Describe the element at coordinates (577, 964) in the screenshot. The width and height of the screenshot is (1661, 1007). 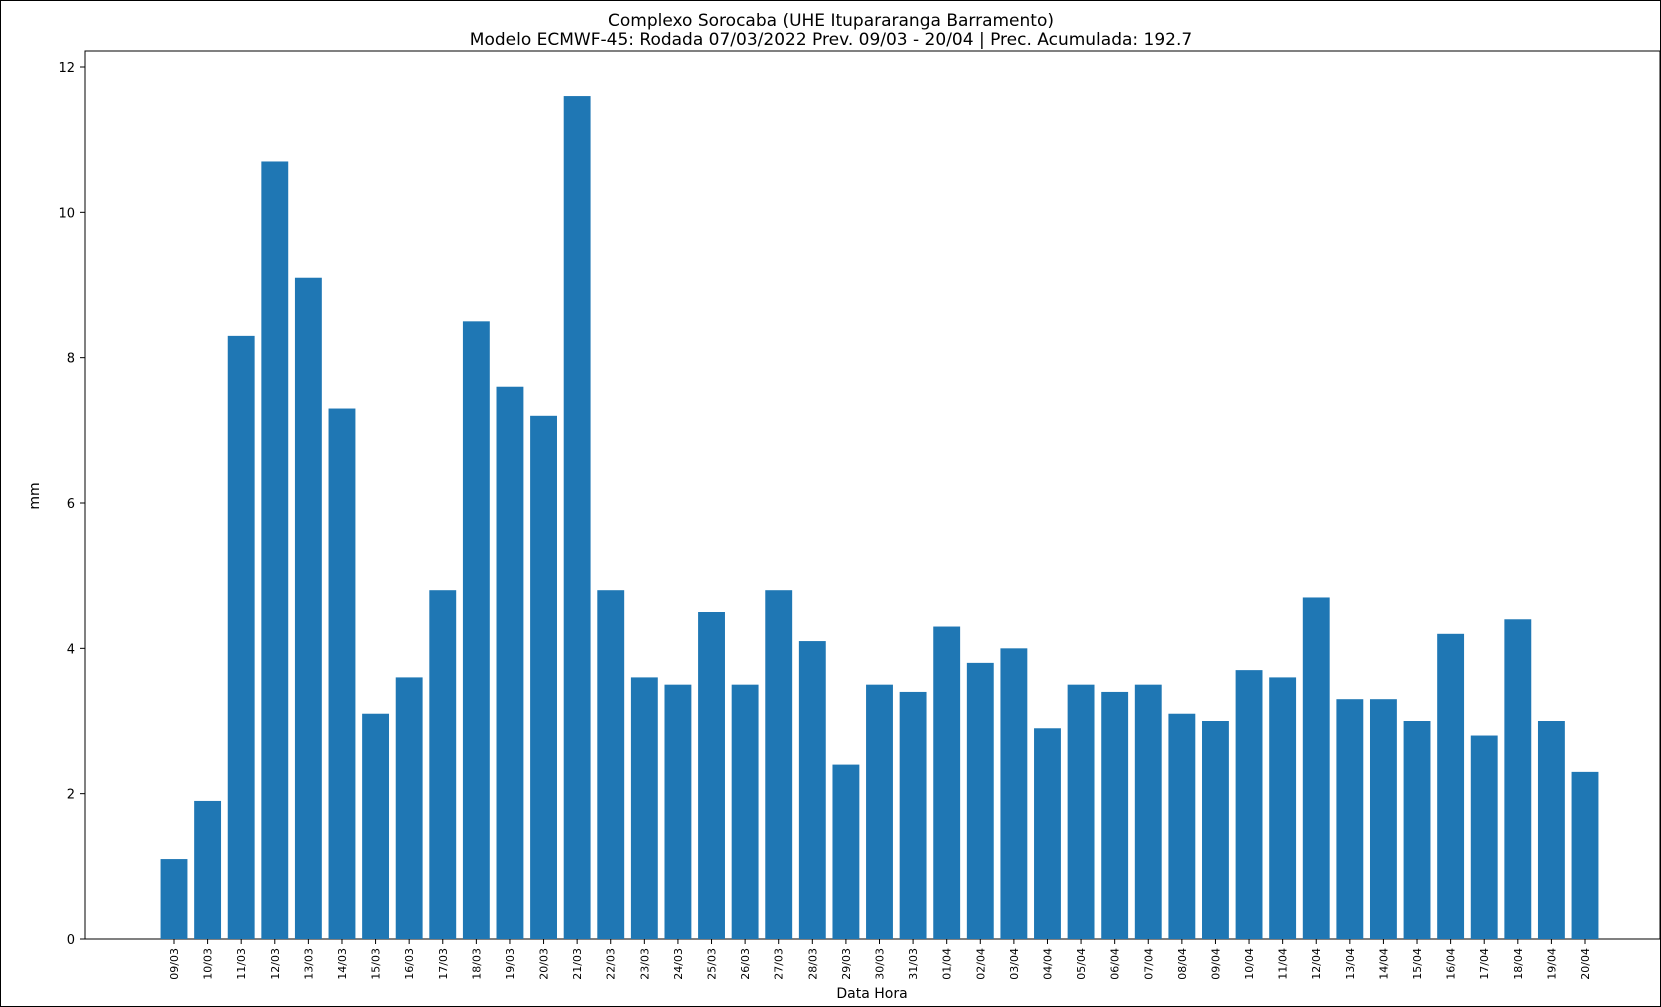
I see `x-tick-label: 21/03` at that location.